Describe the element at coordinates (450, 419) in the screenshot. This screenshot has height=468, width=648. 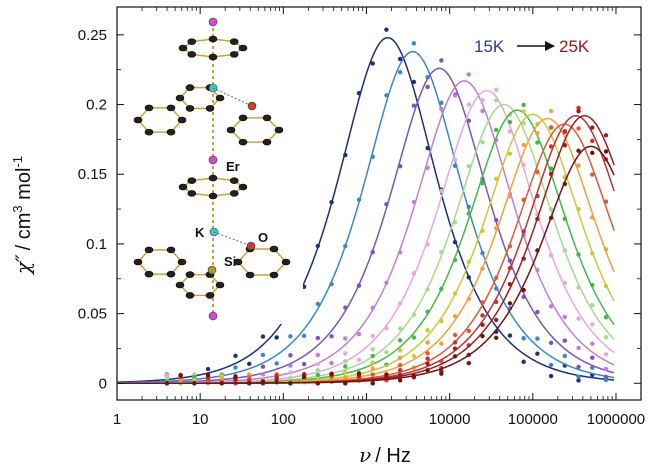
I see `x-tick-label: 10000` at that location.